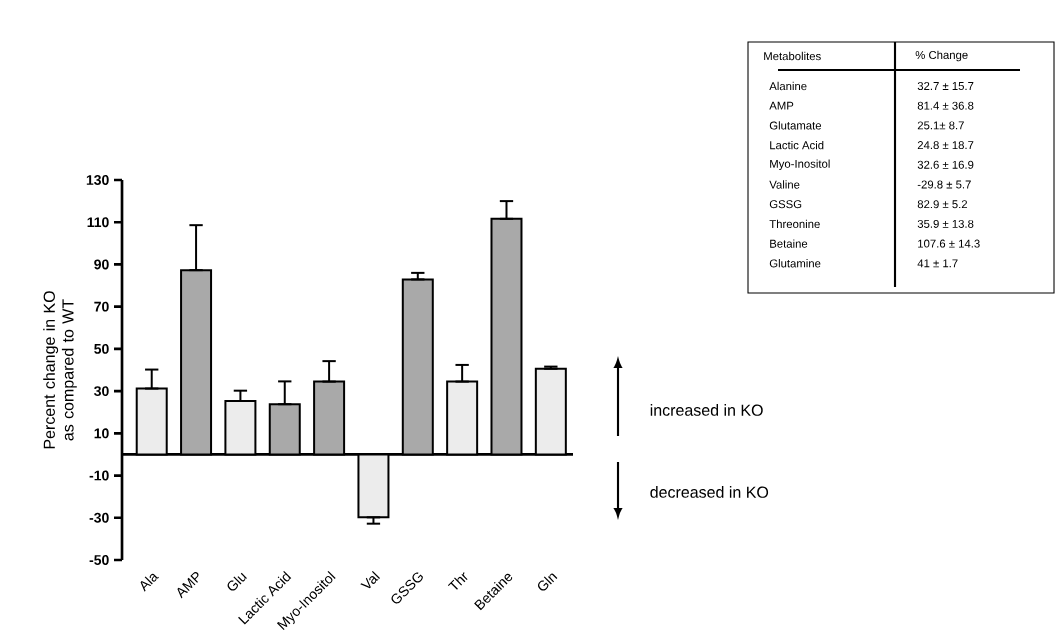 This screenshot has width=1056, height=638. Describe the element at coordinates (97, 180) in the screenshot. I see `y-tick-label: 130` at that location.